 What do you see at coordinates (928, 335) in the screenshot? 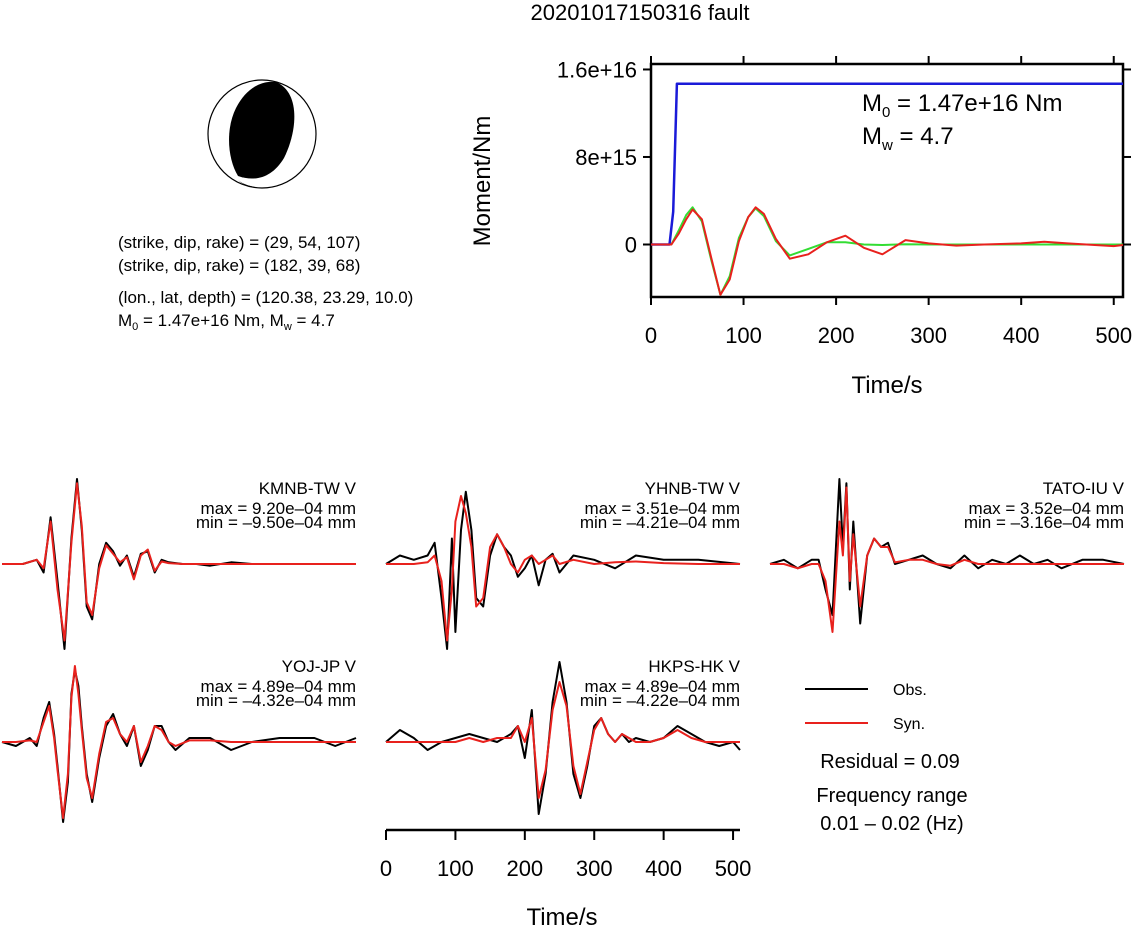
I see `moment-xtick-label: 300` at bounding box center [928, 335].